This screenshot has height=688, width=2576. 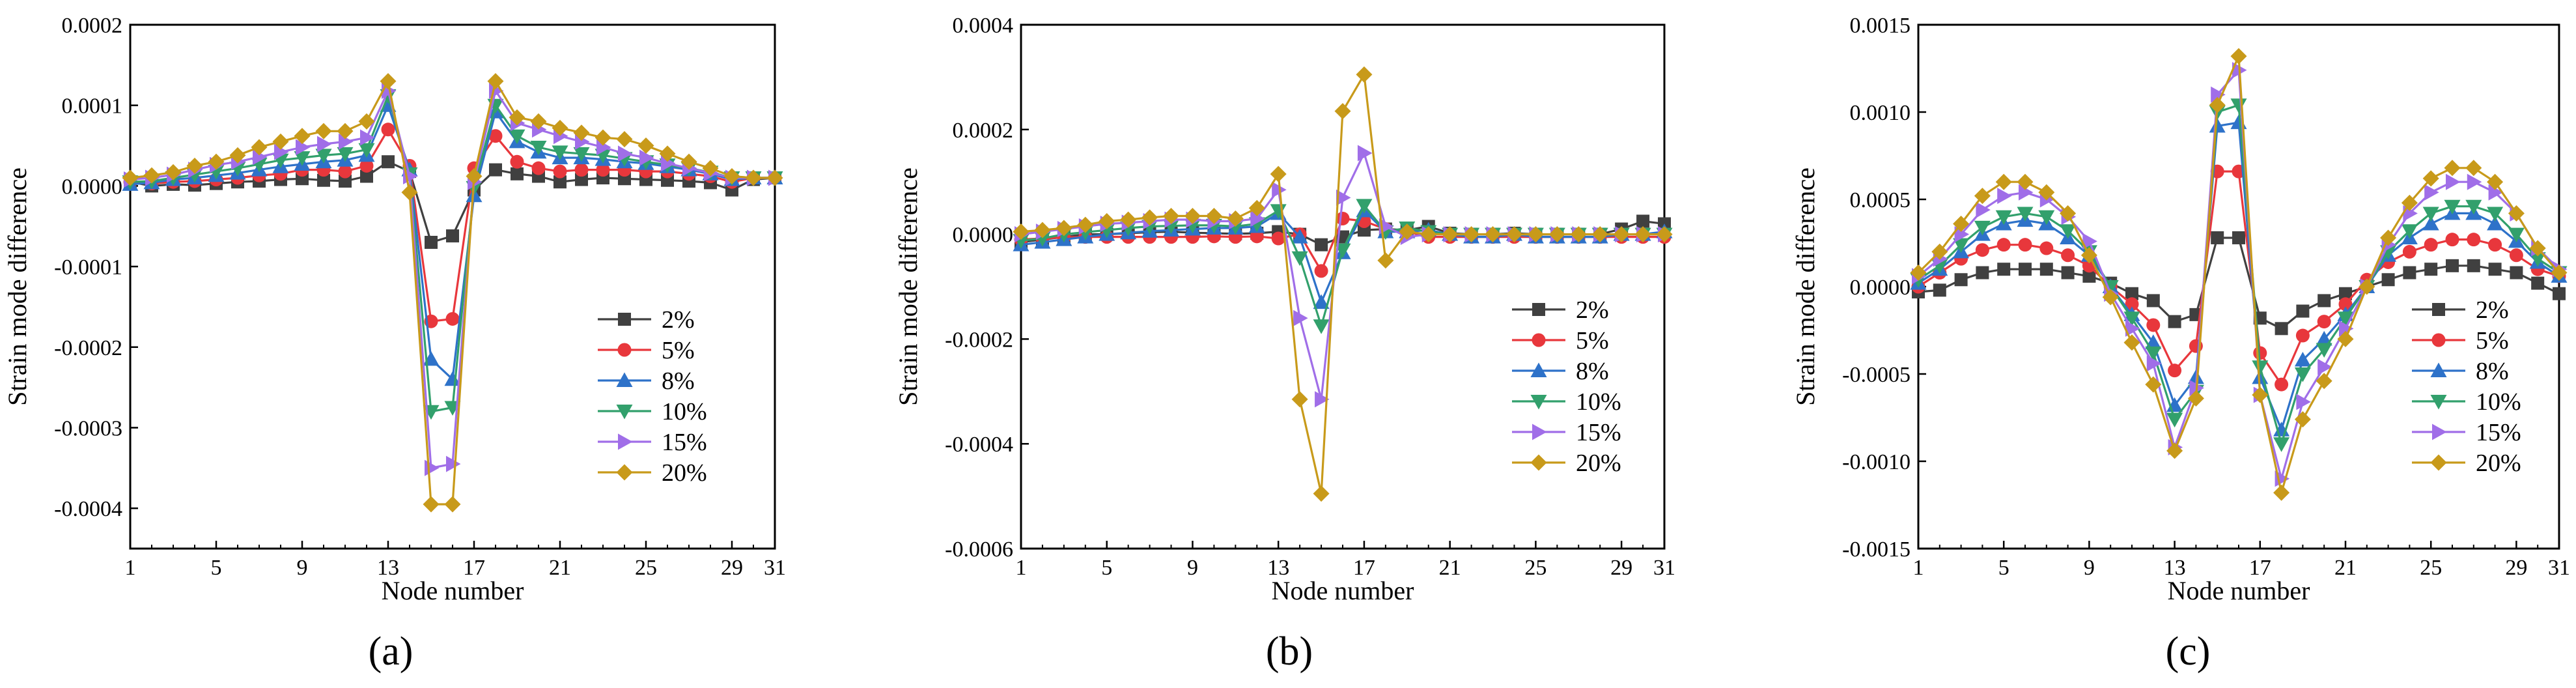 What do you see at coordinates (1881, 113) in the screenshot?
I see `y-tick-label-c-5: 0.0010` at bounding box center [1881, 113].